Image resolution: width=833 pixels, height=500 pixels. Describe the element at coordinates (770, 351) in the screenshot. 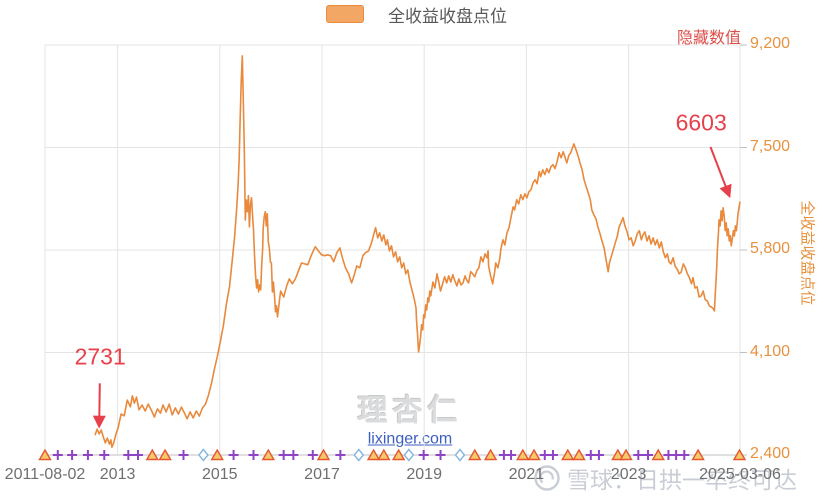

I see `y-tick-label: 4,100` at that location.